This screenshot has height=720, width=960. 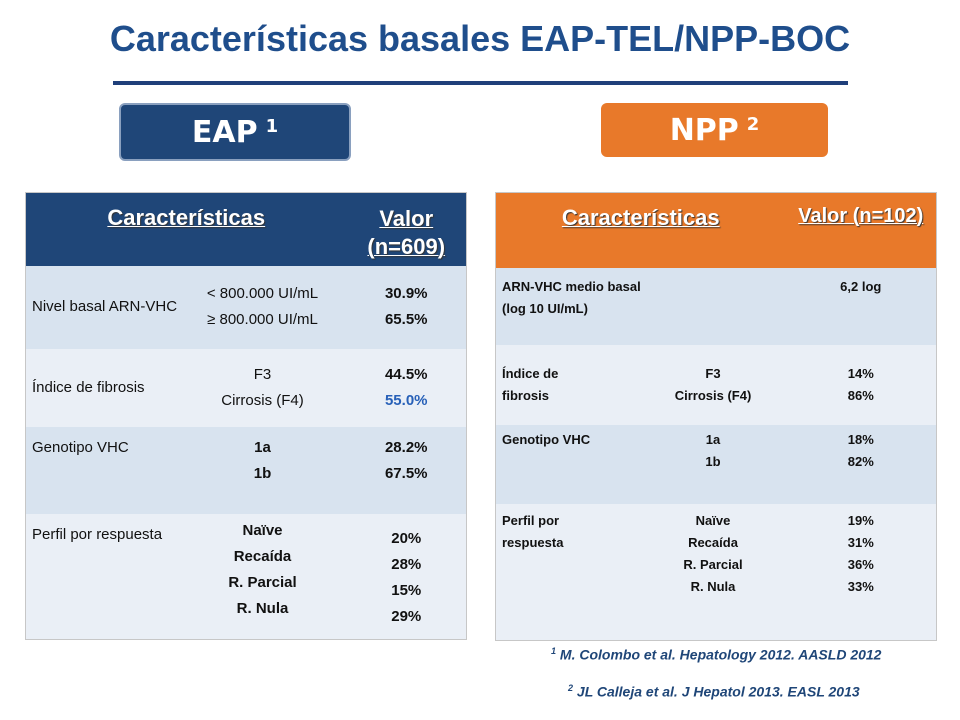 I want to click on value: 19%, so click(x=860, y=520).